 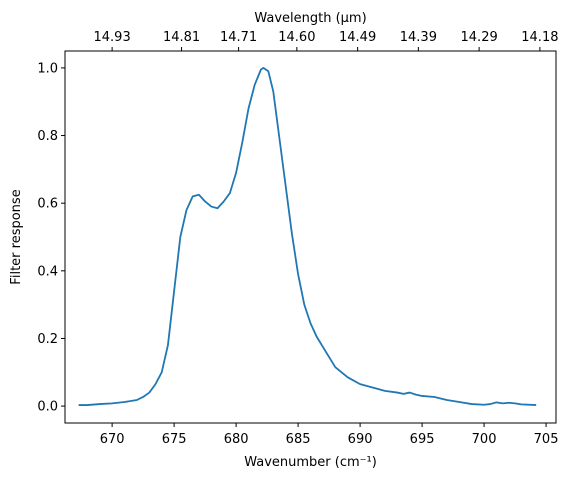 I want to click on y-tick-label: 0.0, so click(x=47, y=407).